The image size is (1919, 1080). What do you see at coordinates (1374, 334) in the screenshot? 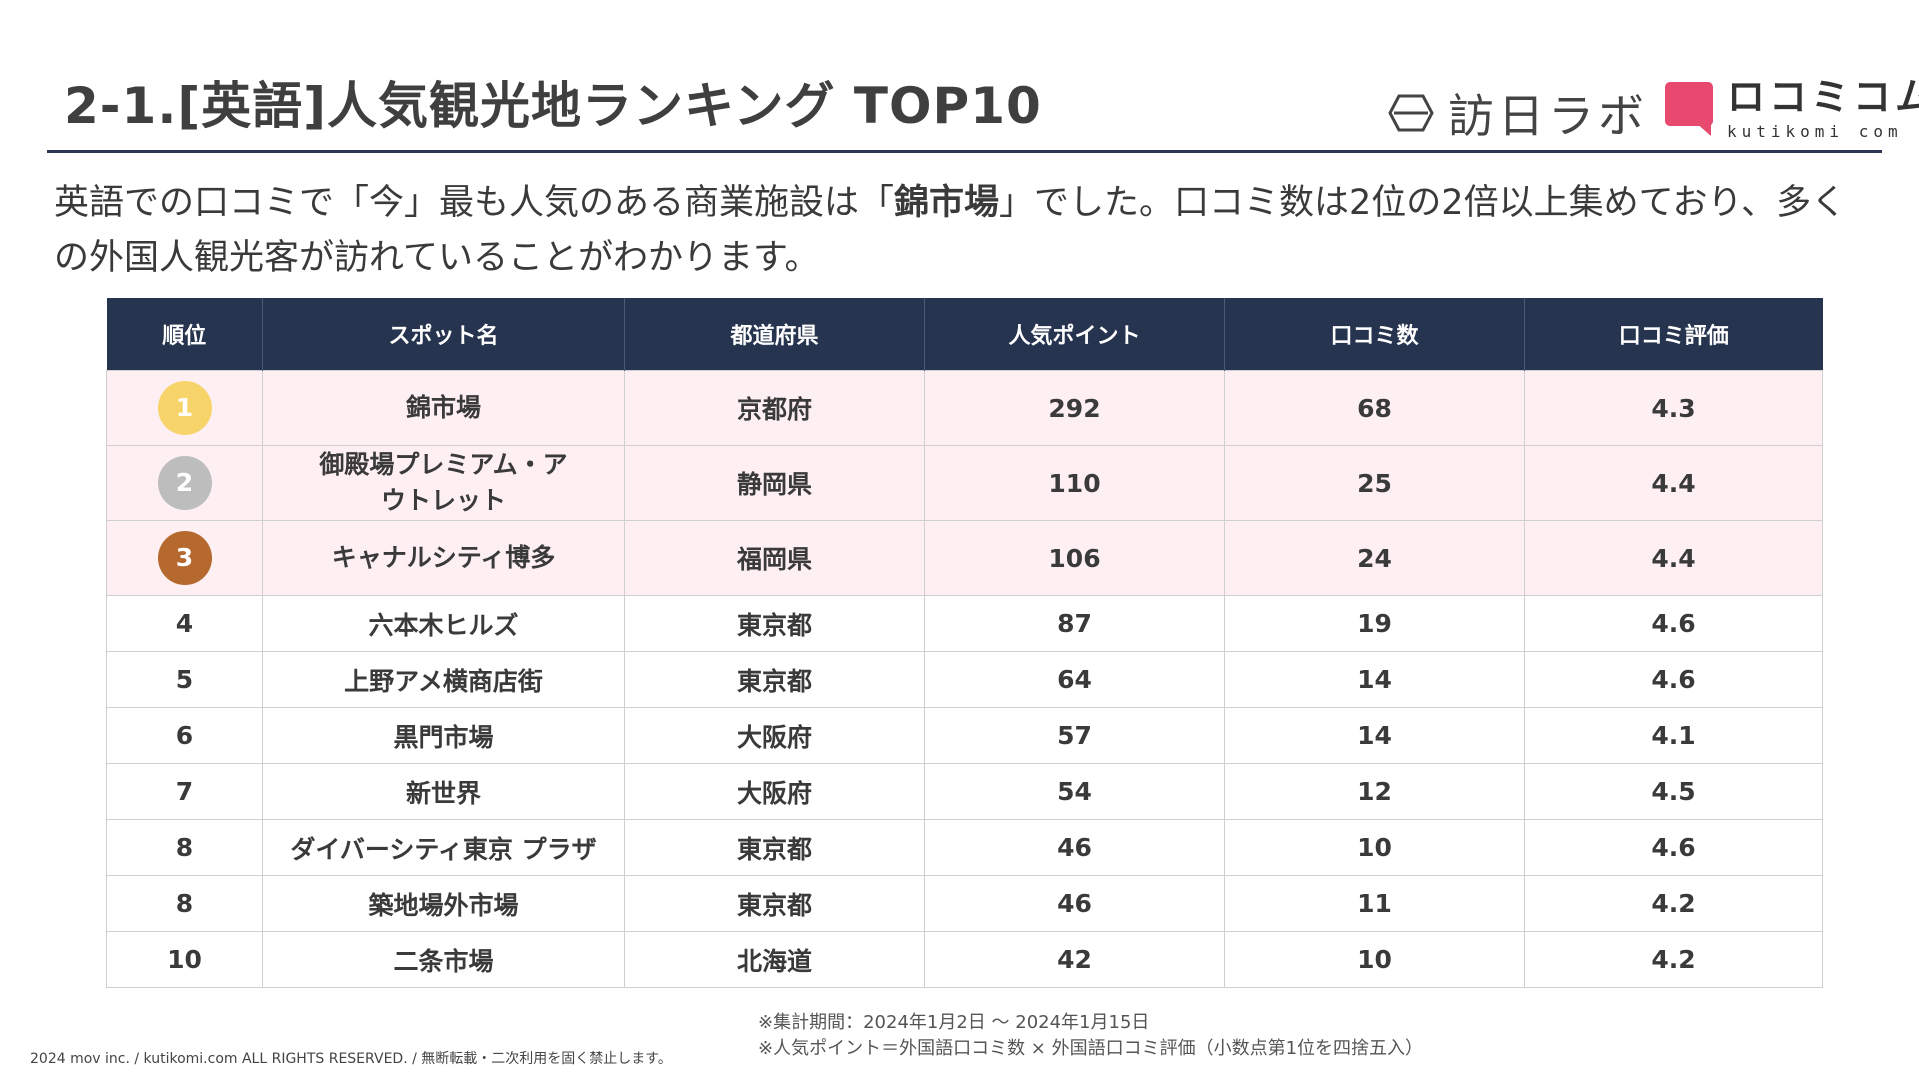
I see `header-review-count: 口コミ数` at bounding box center [1374, 334].